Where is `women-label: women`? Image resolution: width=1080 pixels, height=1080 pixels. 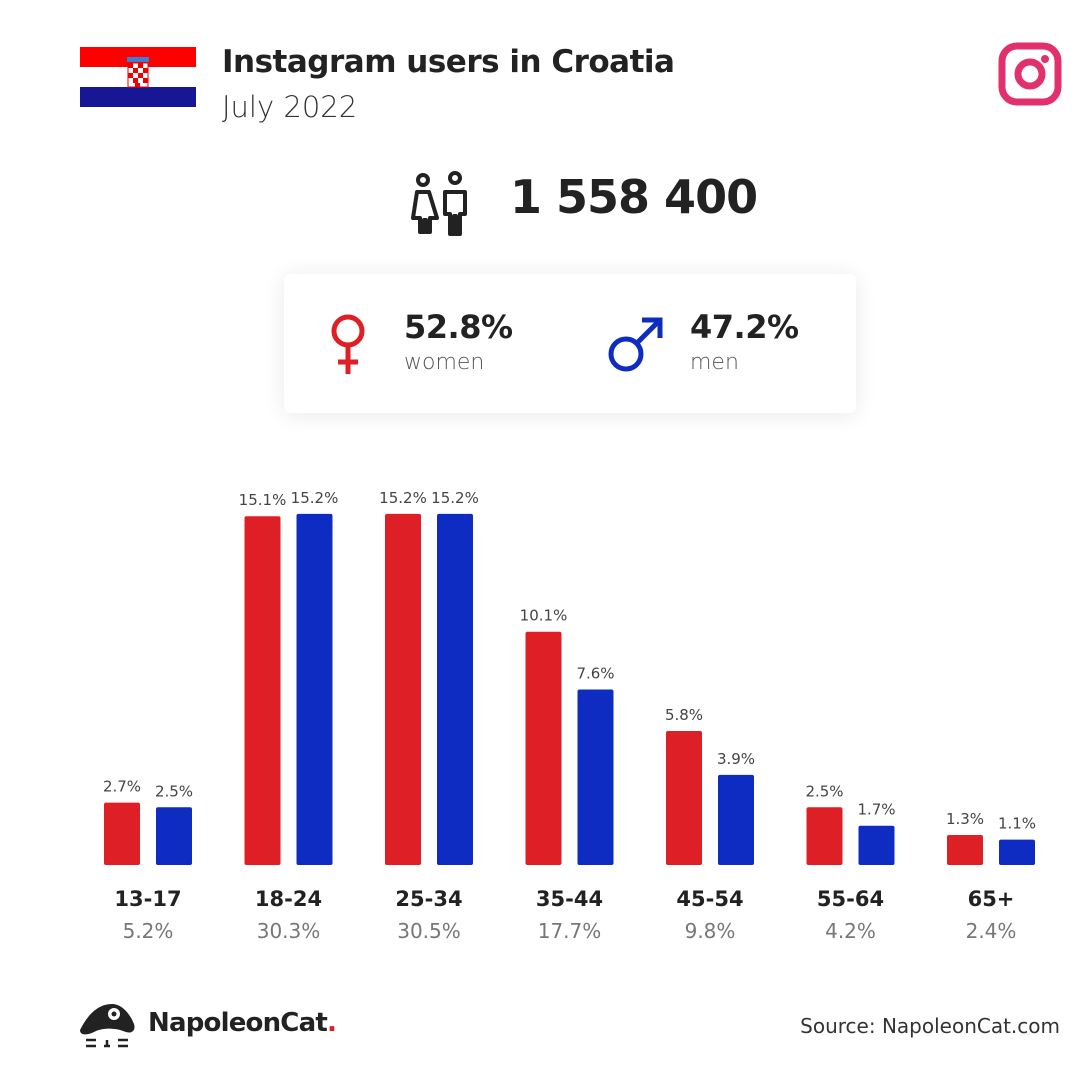 women-label: women is located at coordinates (444, 362).